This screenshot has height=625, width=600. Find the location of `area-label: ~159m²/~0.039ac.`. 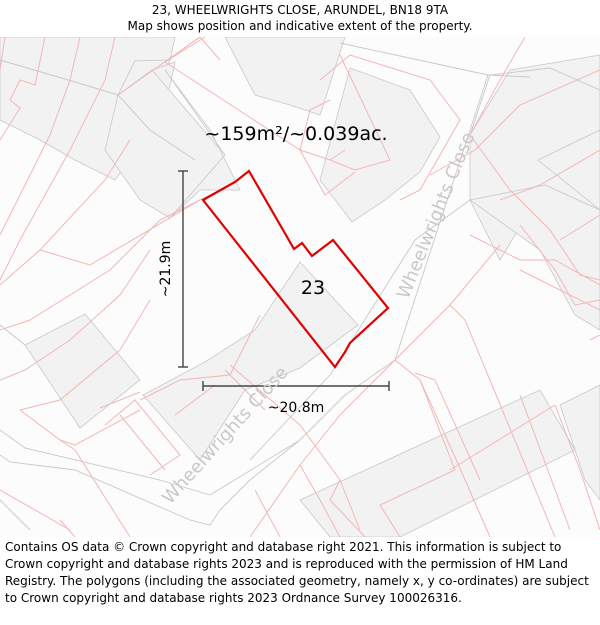

area-label: ~159m²/~0.039ac. is located at coordinates (295, 134).